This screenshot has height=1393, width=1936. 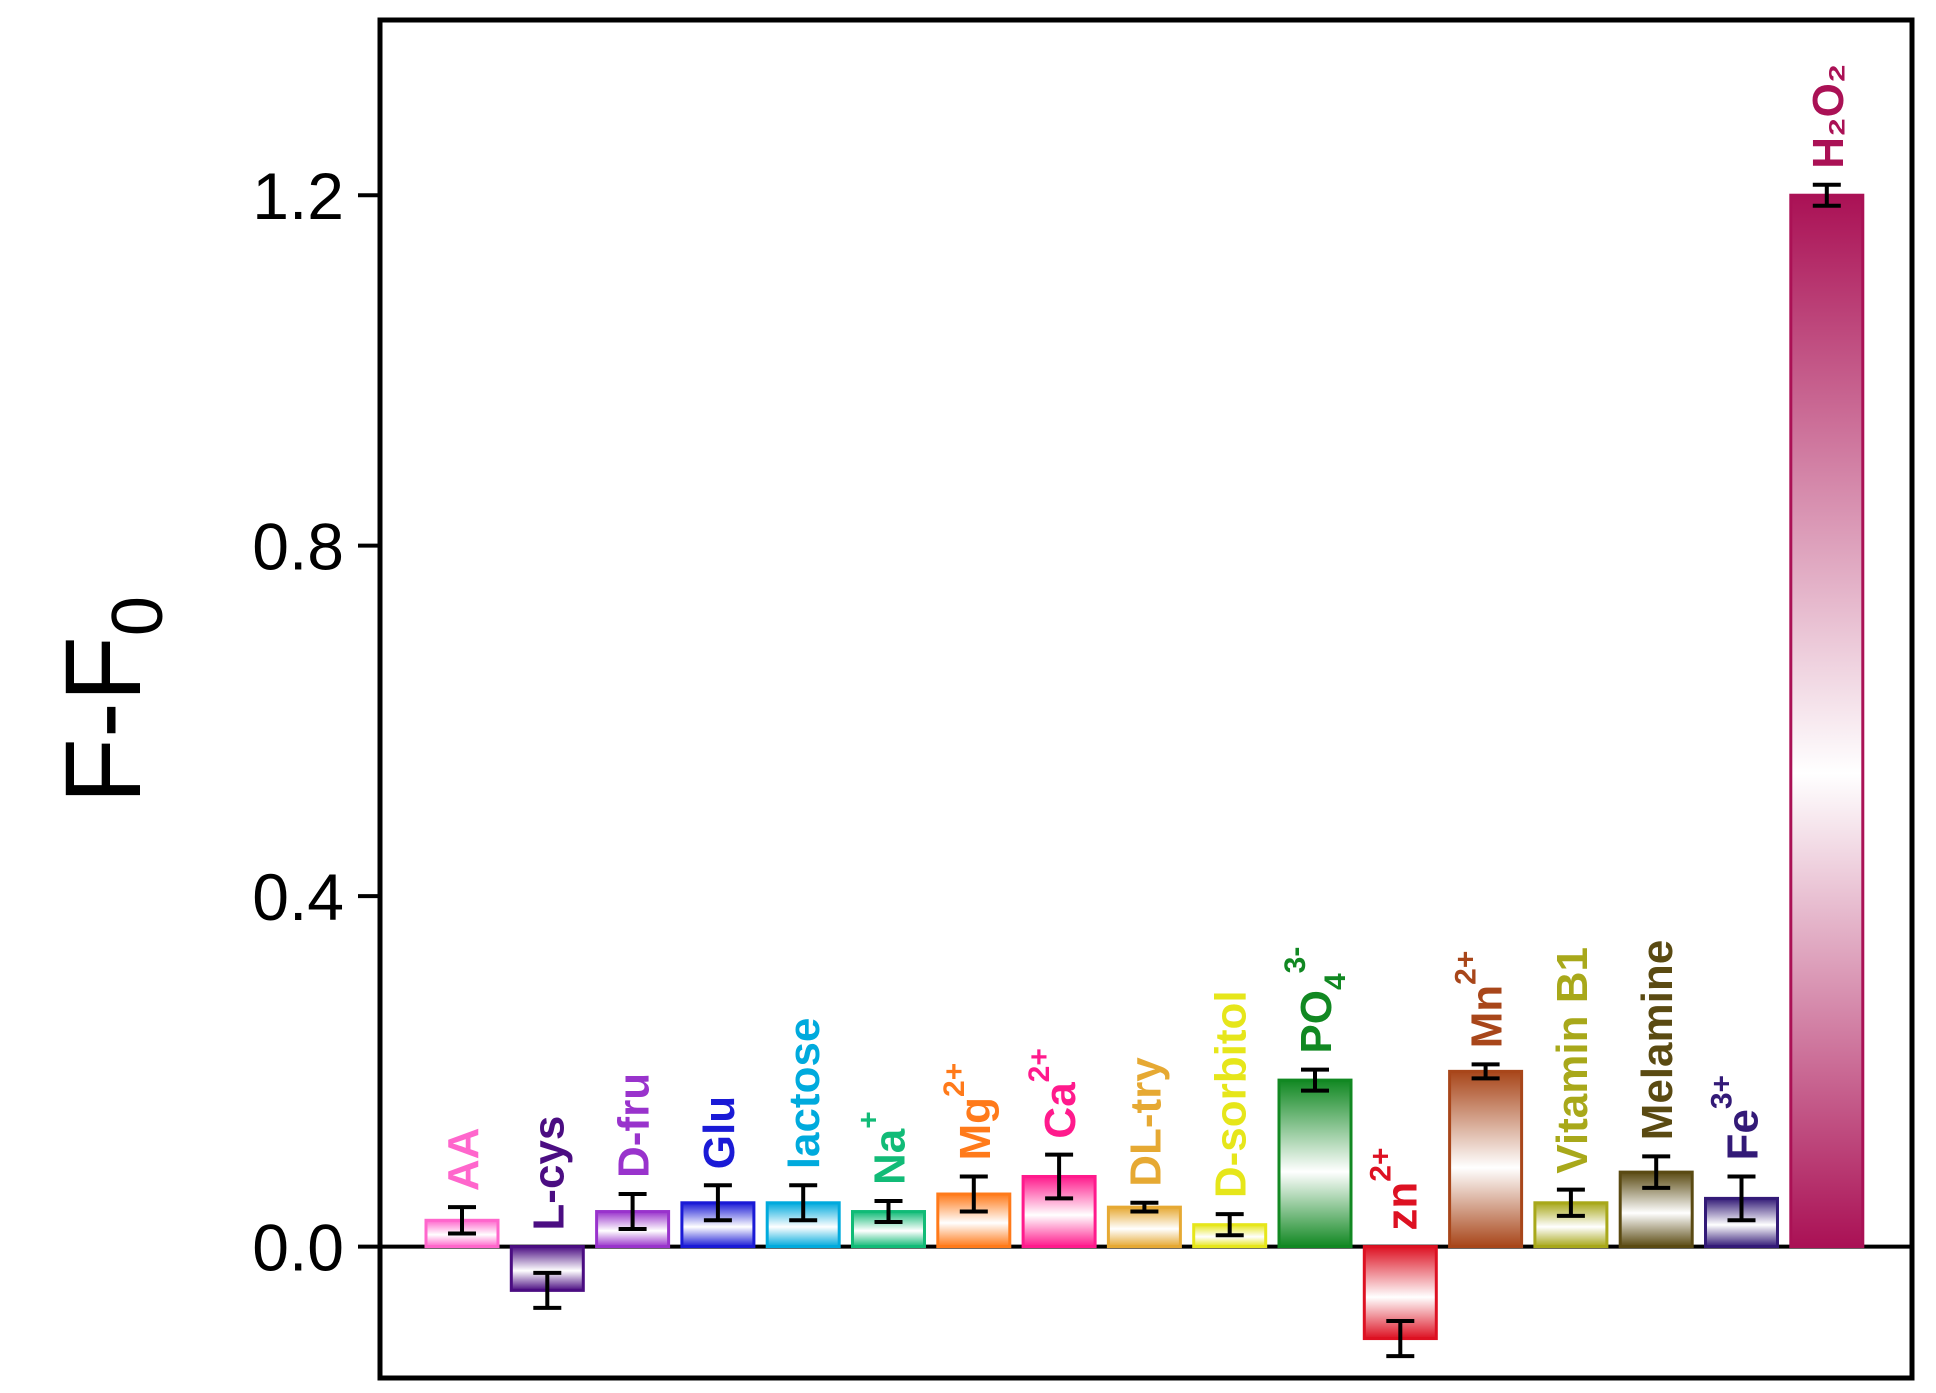 I want to click on y-axis: 0.0 0.4 0.8 1.2, so click(x=316, y=722).